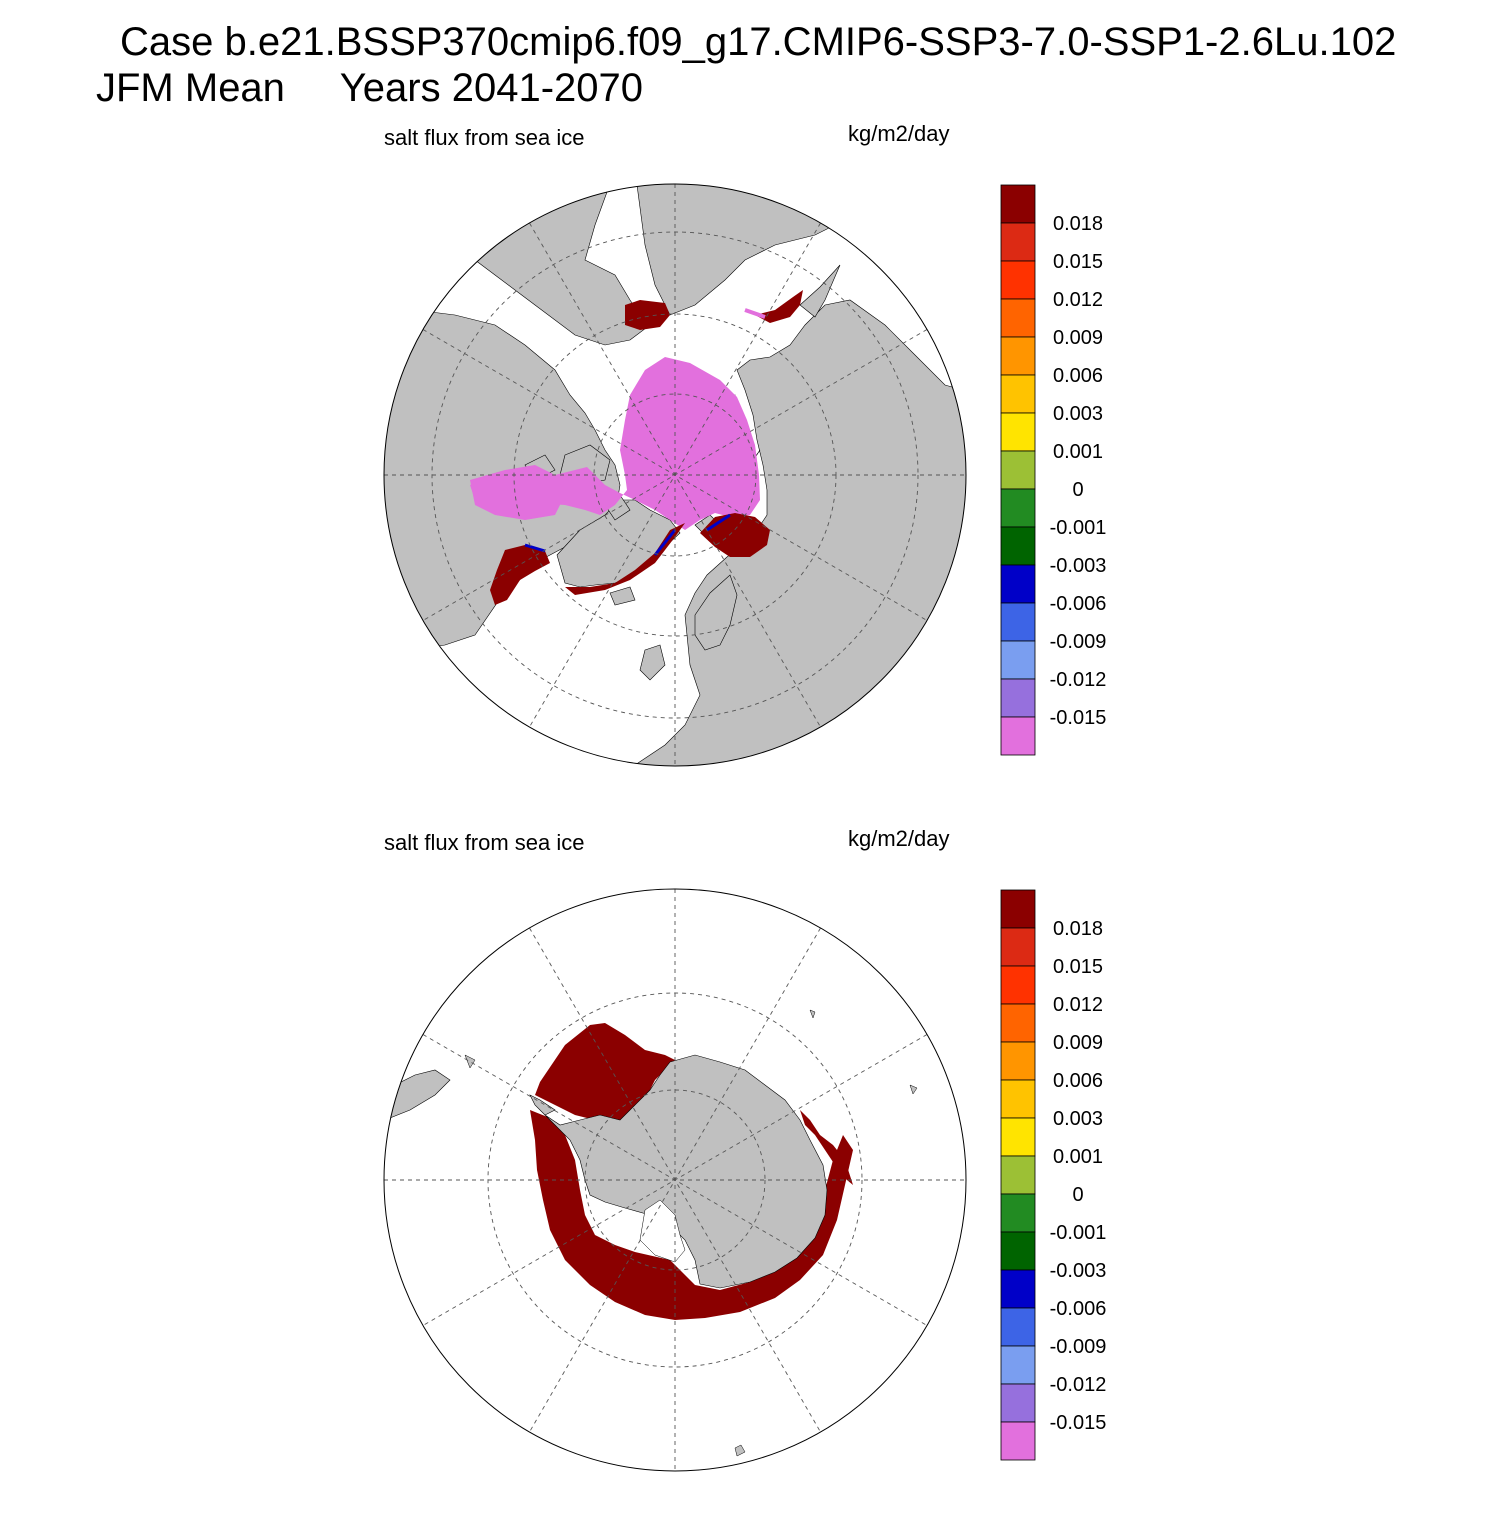 The height and width of the screenshot is (1520, 1500). I want to click on region-pacific-sector, so click(691, 1215).